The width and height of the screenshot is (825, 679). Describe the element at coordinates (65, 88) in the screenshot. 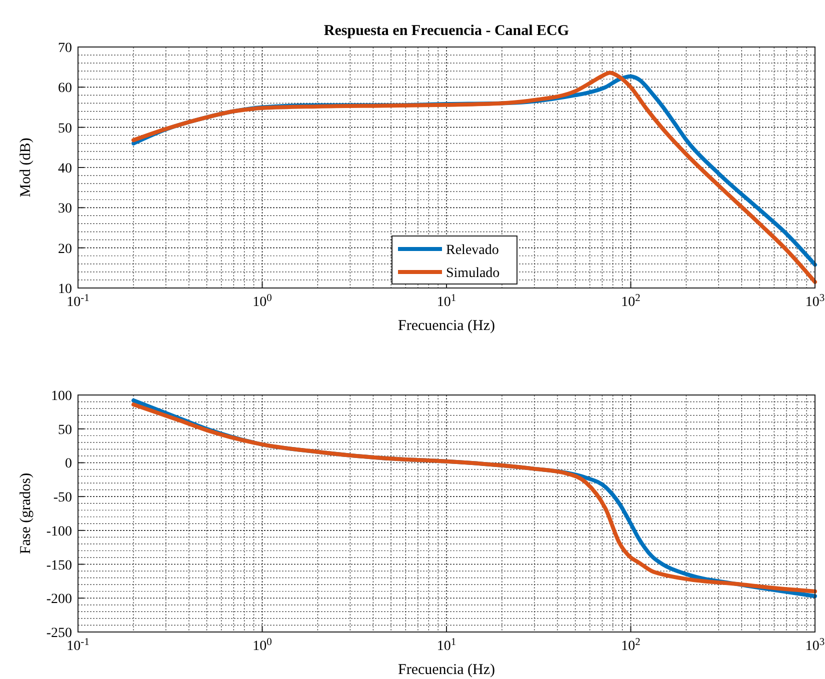

I see `y-tick-label: 60` at that location.